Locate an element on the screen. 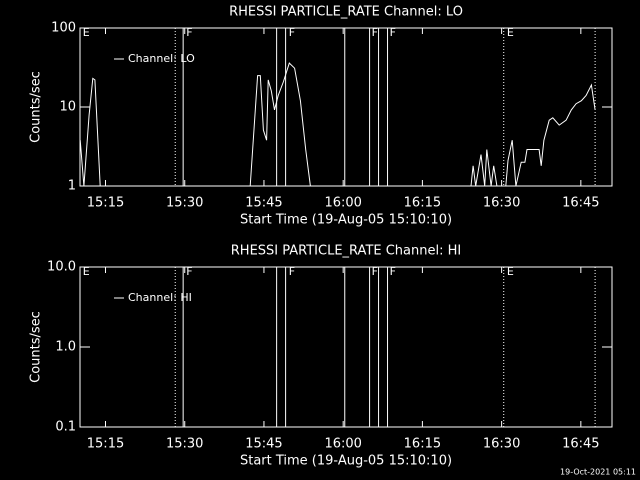 Image resolution: width=640 pixels, height=480 pixels. y-tick-label: 100 is located at coordinates (63, 28).